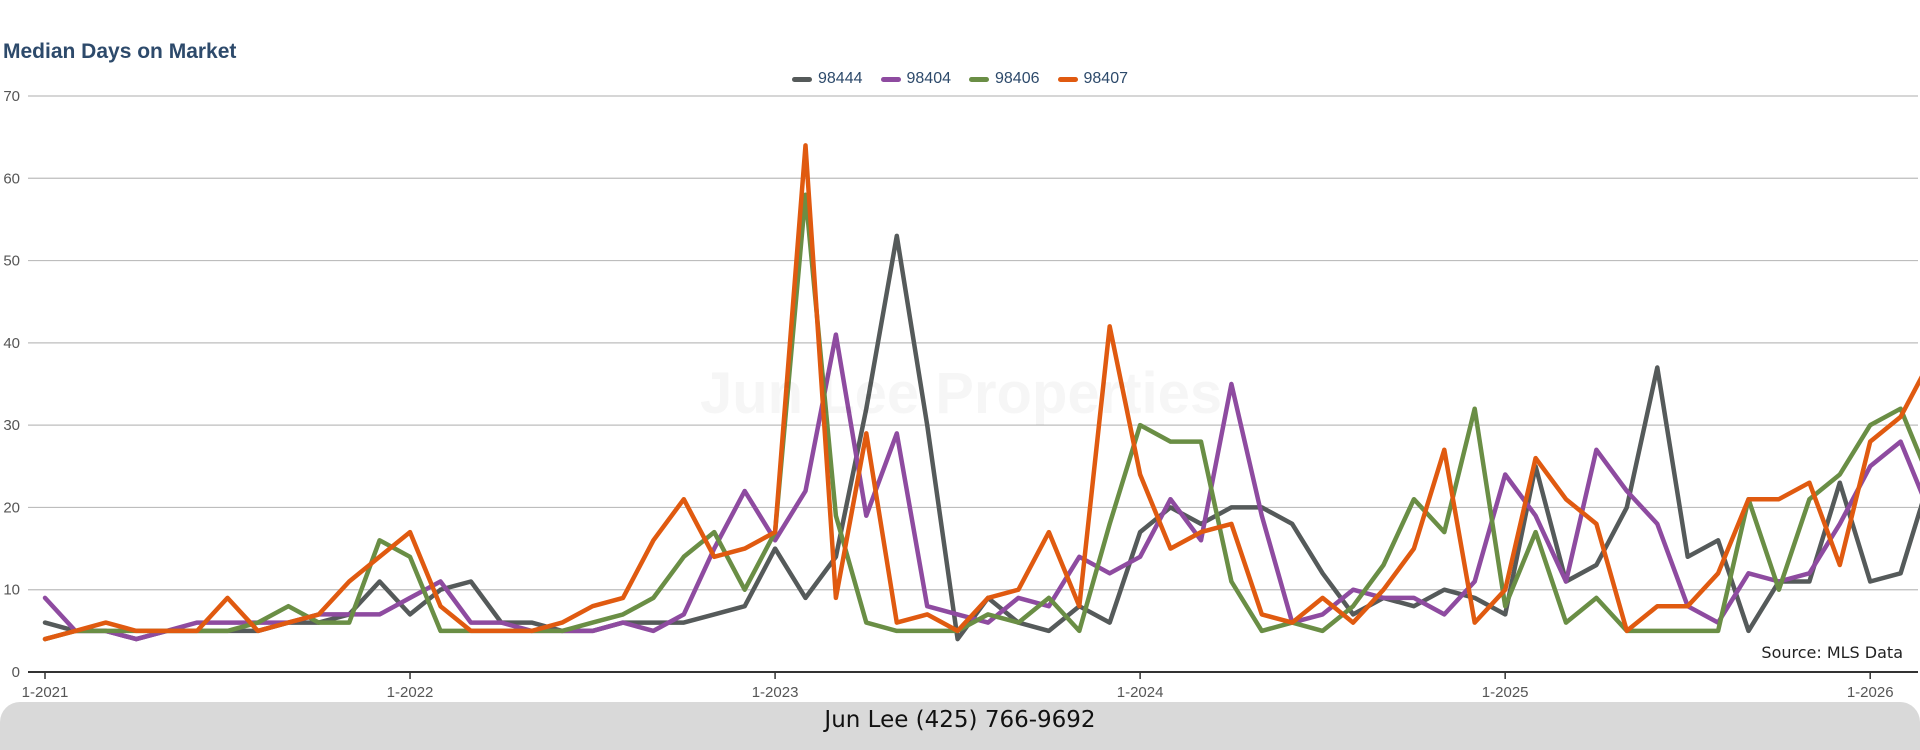 Image resolution: width=1920 pixels, height=750 pixels. What do you see at coordinates (775, 692) in the screenshot?
I see `x-tick-label: 1-2023` at bounding box center [775, 692].